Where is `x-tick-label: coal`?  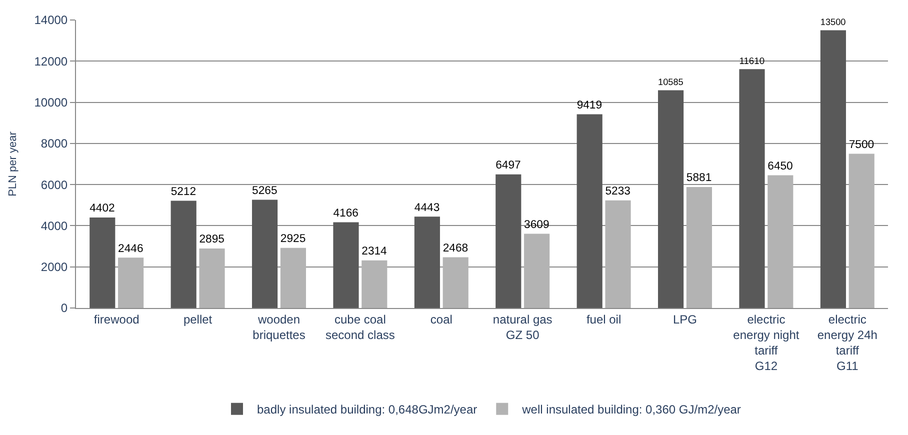 x-tick-label: coal is located at coordinates (441, 319).